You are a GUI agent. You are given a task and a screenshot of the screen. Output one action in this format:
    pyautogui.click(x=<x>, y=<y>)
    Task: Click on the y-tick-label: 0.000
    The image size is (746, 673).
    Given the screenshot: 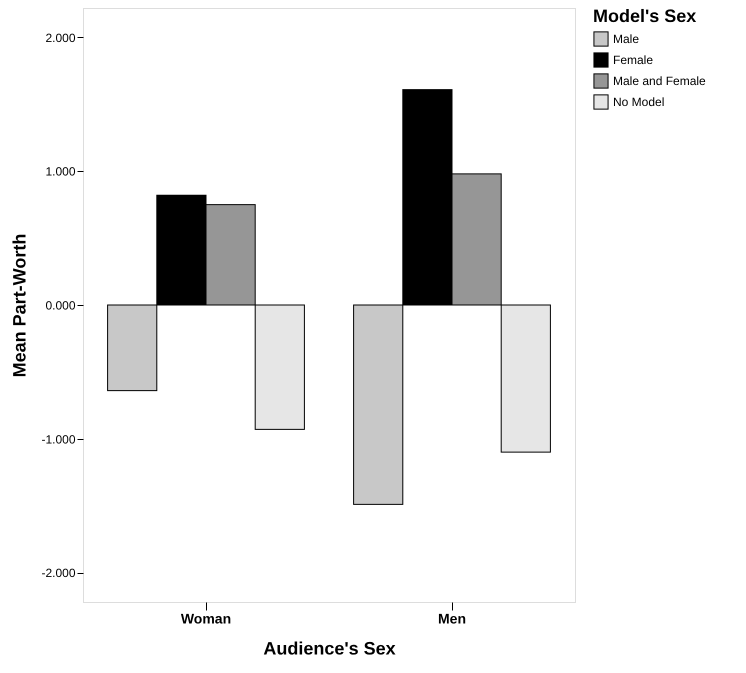 What is the action you would take?
    pyautogui.click(x=60, y=305)
    